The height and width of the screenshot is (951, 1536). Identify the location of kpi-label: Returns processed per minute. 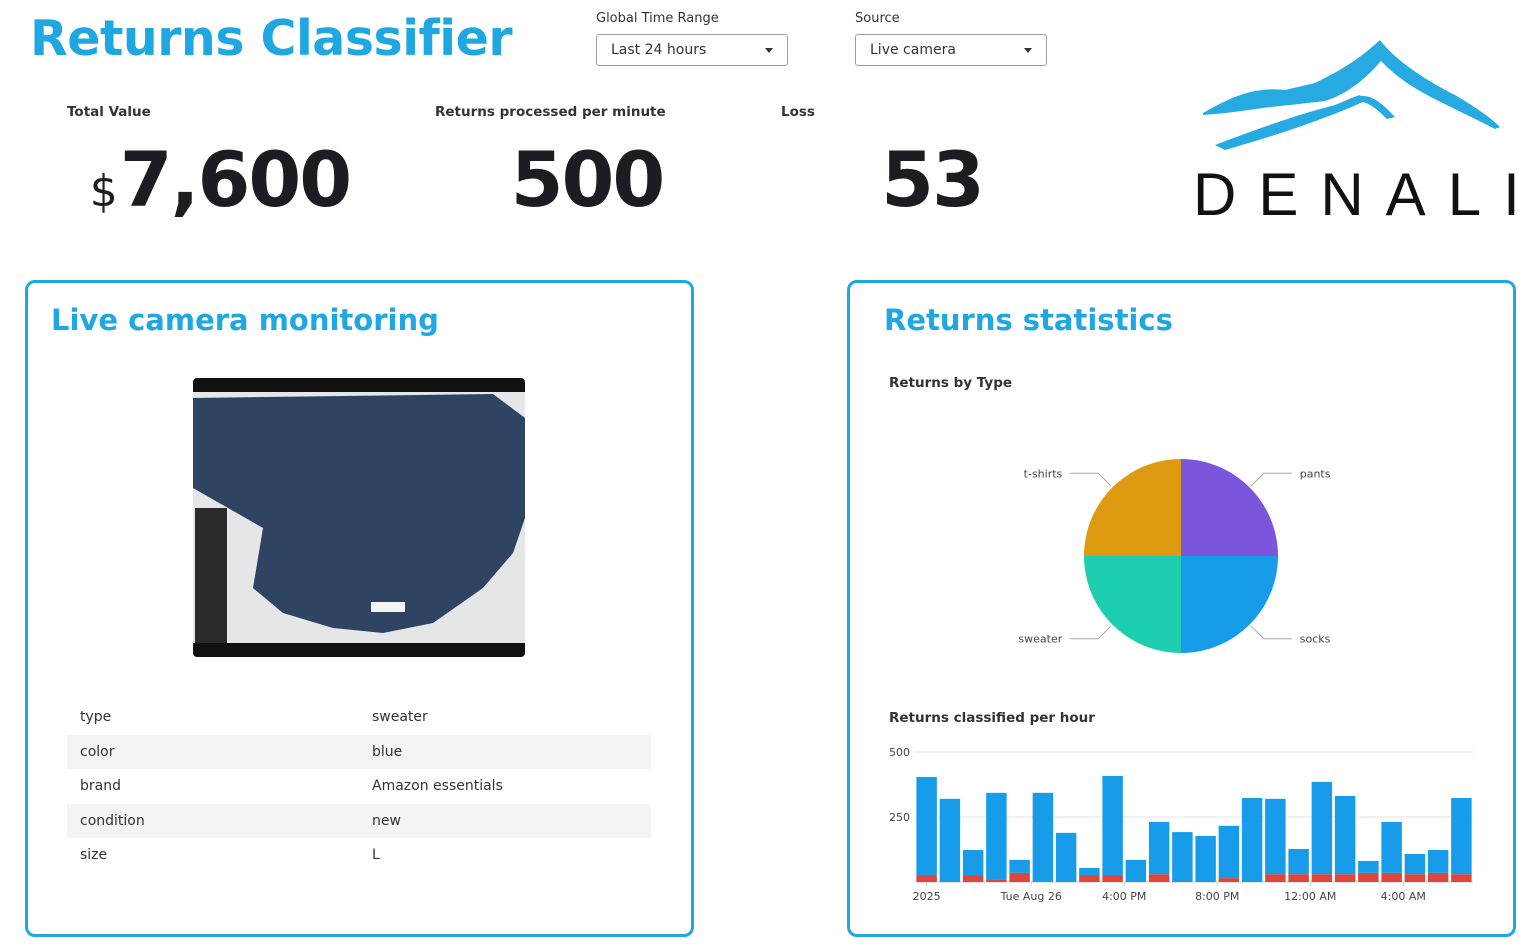
(550, 112).